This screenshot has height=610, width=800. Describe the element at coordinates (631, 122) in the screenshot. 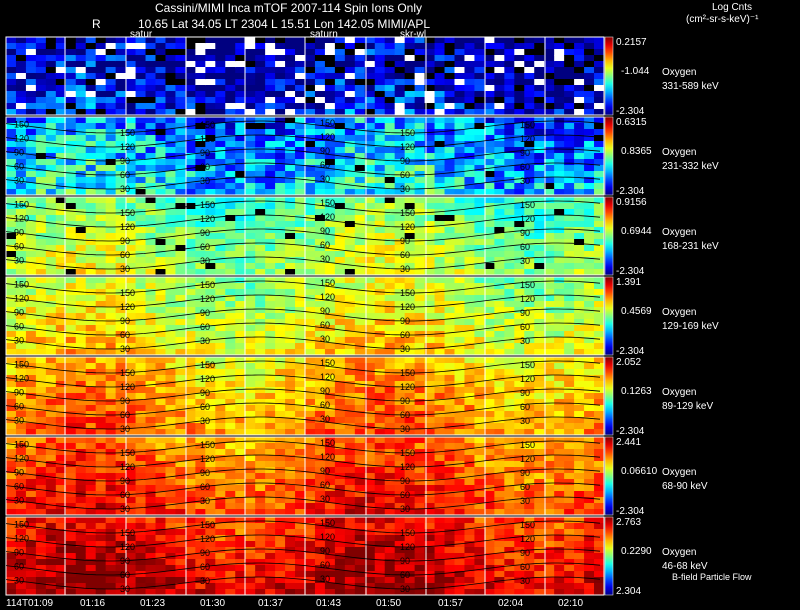

I see `colorbar-max-label: 0.6315` at that location.